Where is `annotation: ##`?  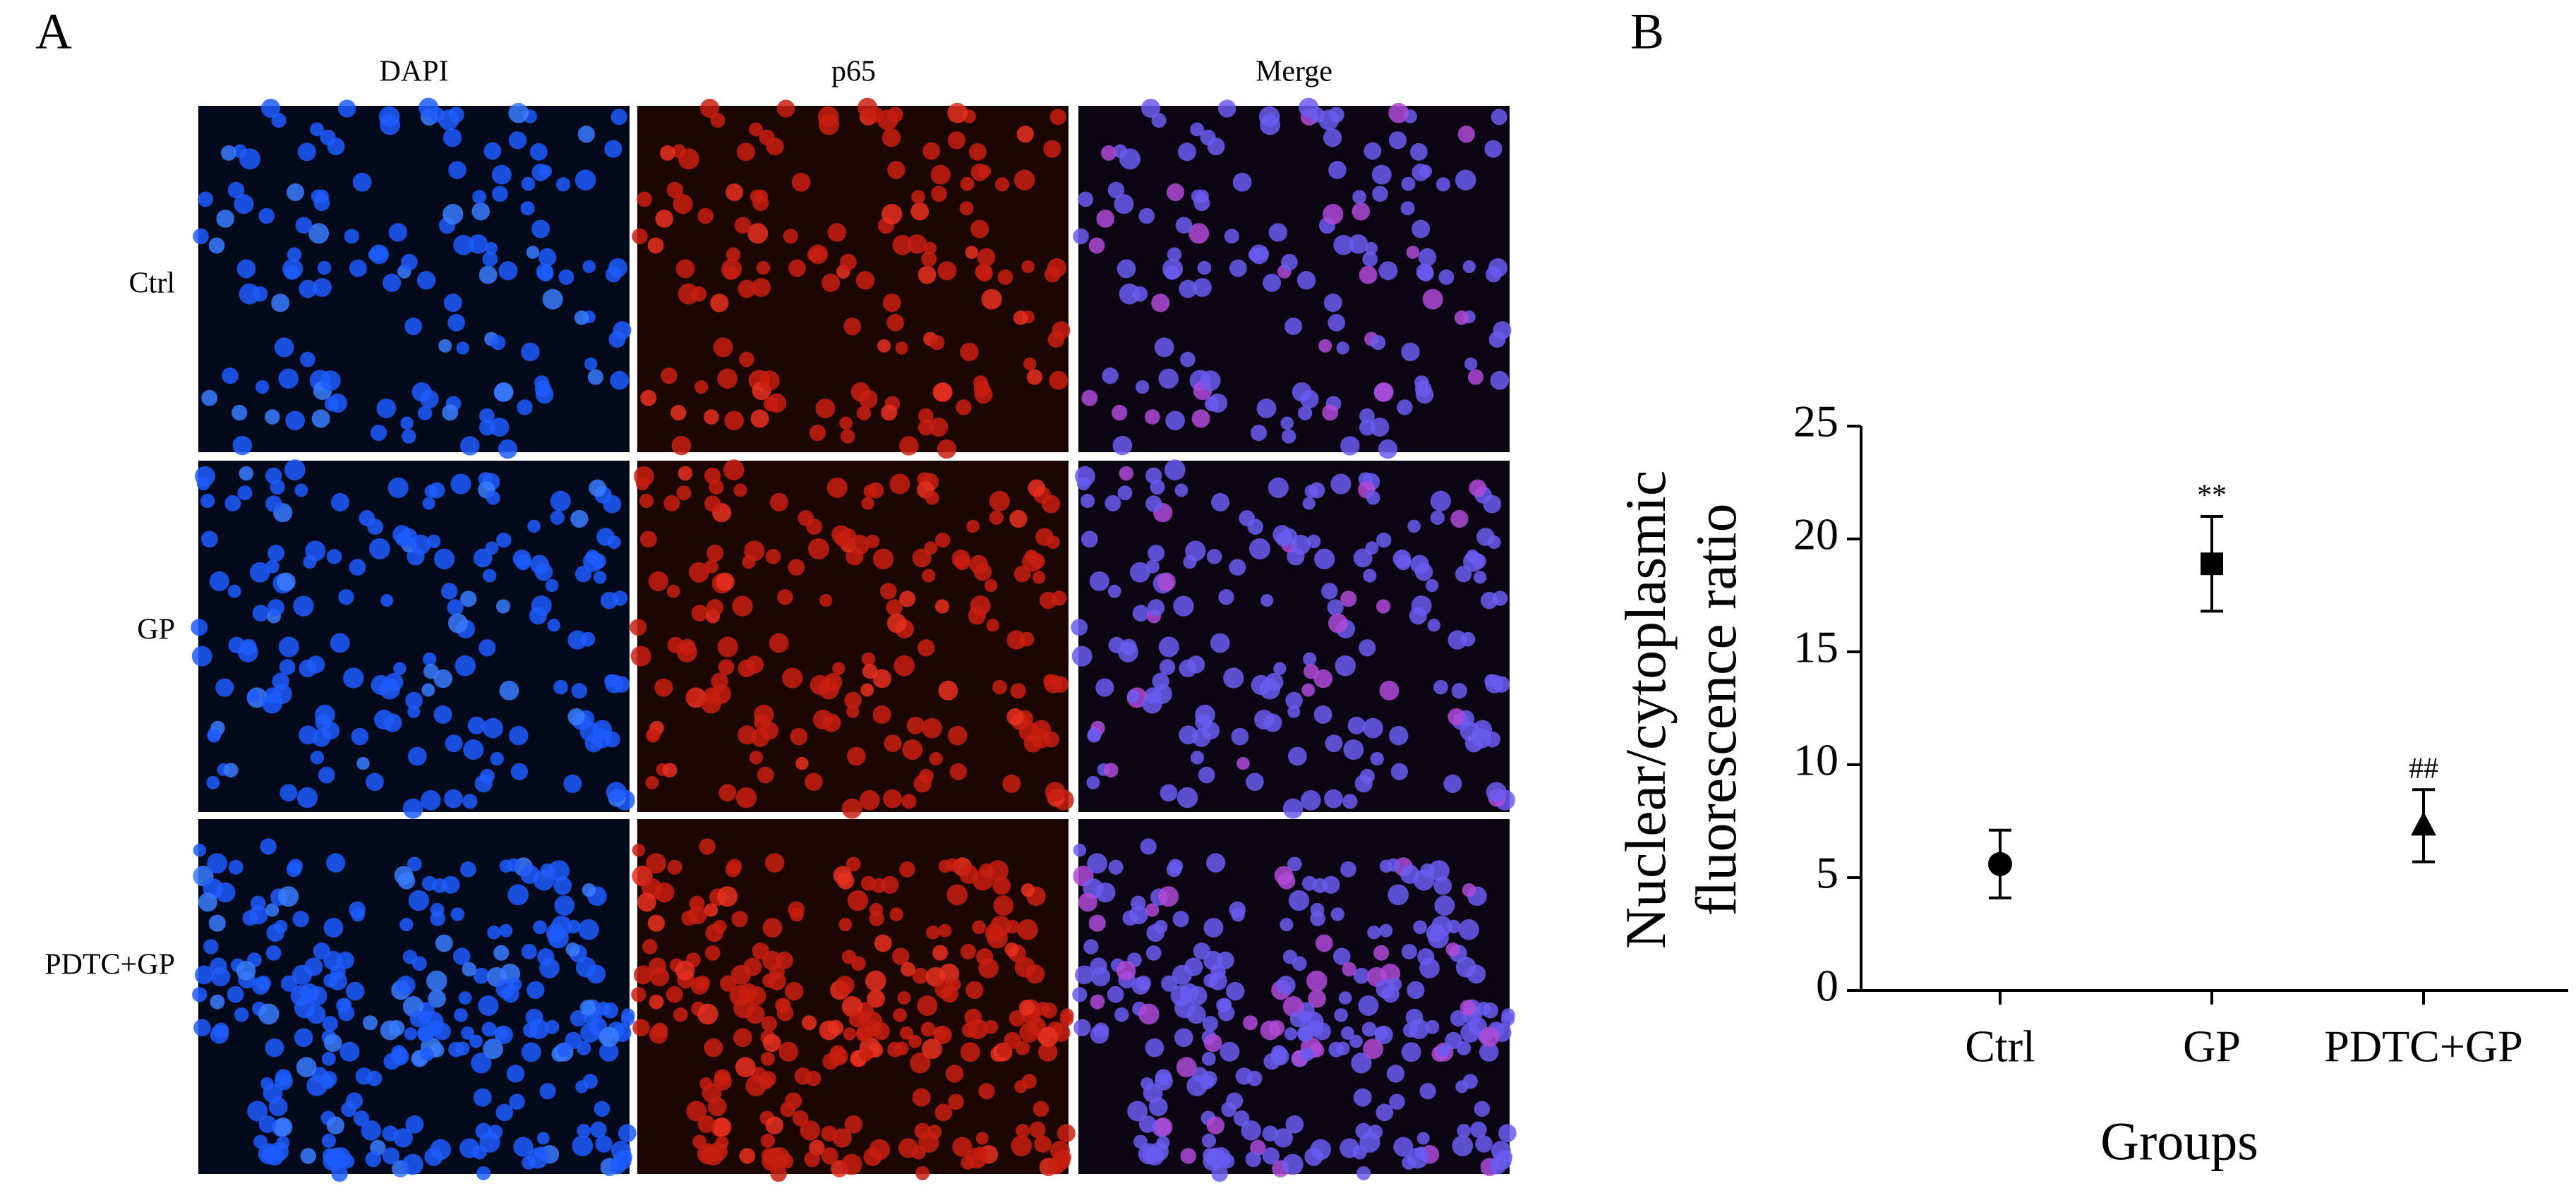 annotation: ## is located at coordinates (2423, 769).